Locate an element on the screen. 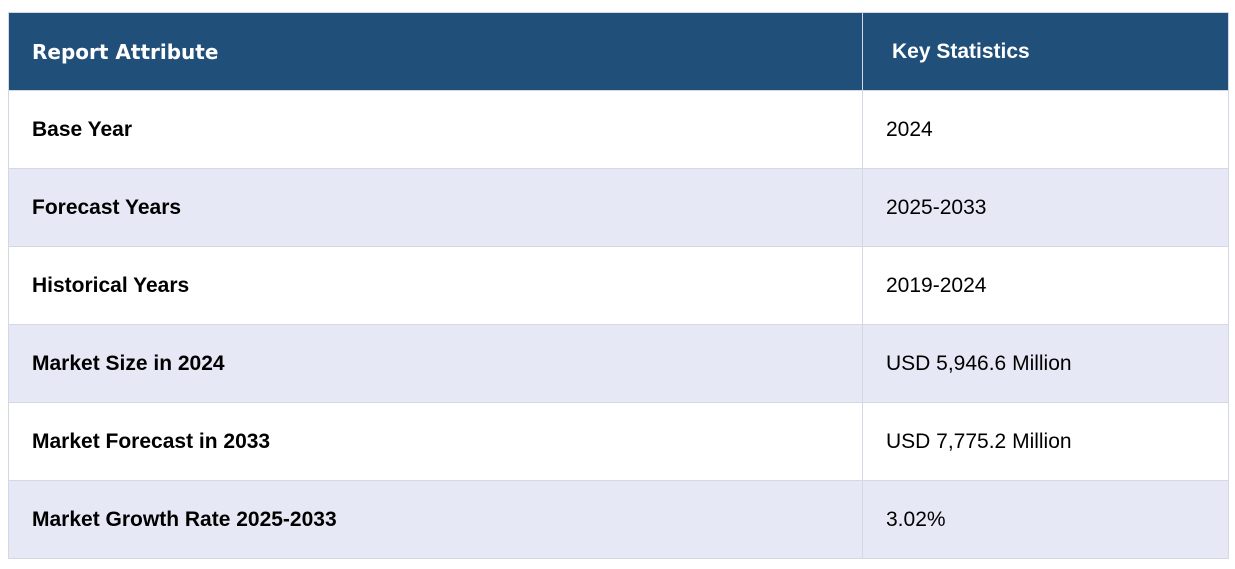 Image resolution: width=1235 pixels, height=569 pixels. row-value: USD 5,946.6 Million is located at coordinates (1045, 363).